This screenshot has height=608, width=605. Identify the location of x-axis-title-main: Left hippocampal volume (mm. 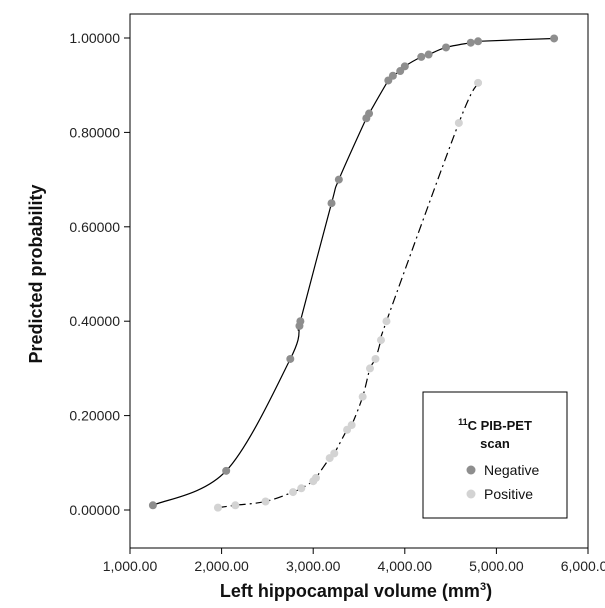
(350, 591).